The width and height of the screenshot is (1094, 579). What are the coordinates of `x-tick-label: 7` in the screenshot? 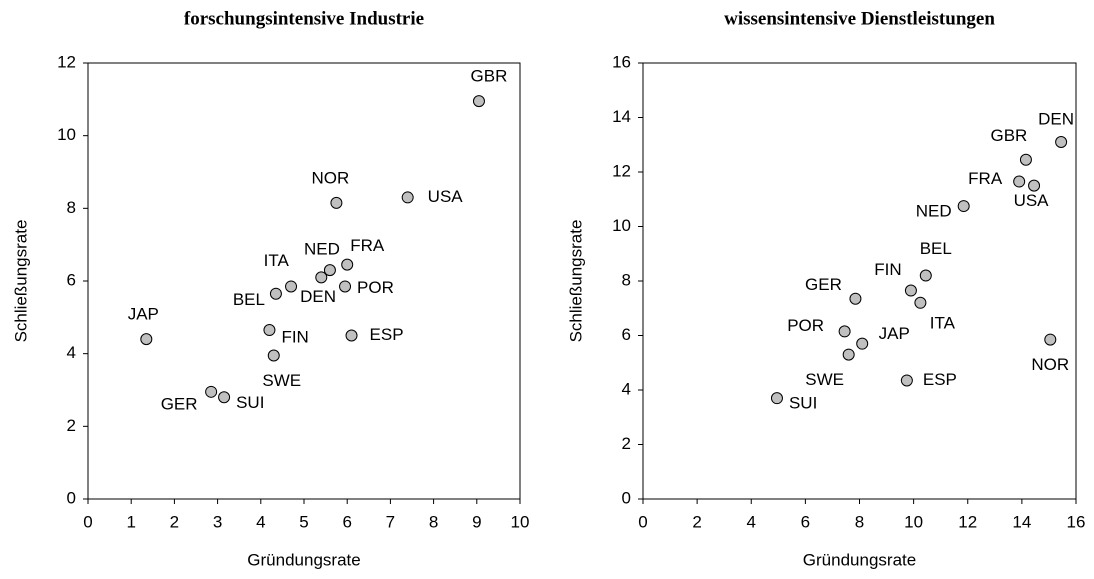 It's located at (390, 521).